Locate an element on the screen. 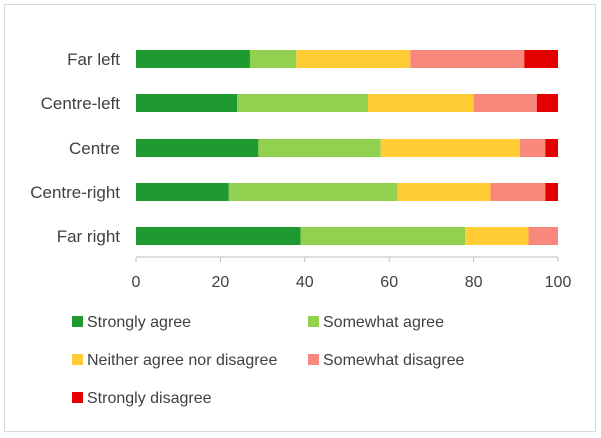  category-label: Far right is located at coordinates (89, 236).